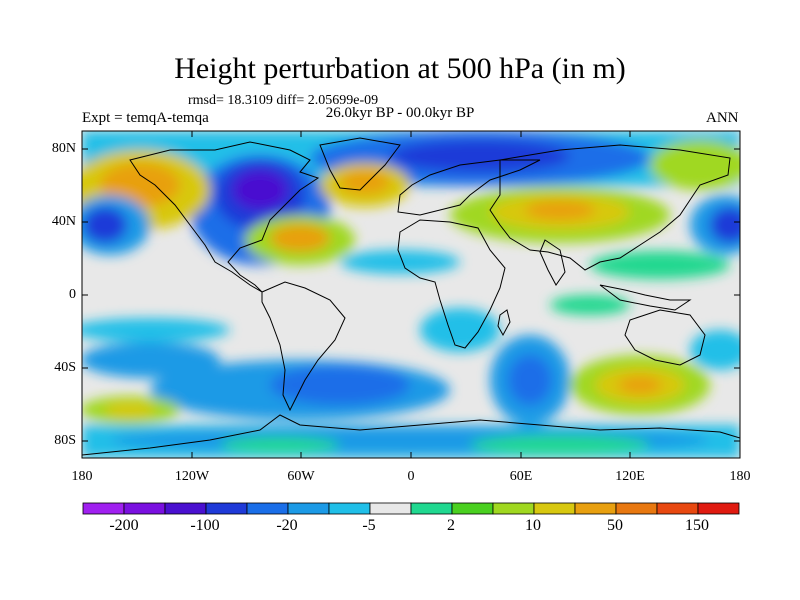  Describe the element at coordinates (552, 262) in the screenshot. I see `indian-peninsula-coast` at that location.